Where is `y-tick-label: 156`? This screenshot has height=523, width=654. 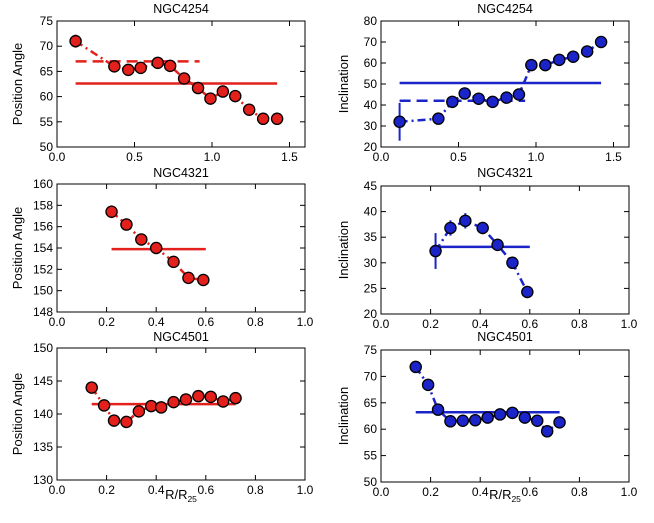
y-tick-label: 156 is located at coordinates (43, 227).